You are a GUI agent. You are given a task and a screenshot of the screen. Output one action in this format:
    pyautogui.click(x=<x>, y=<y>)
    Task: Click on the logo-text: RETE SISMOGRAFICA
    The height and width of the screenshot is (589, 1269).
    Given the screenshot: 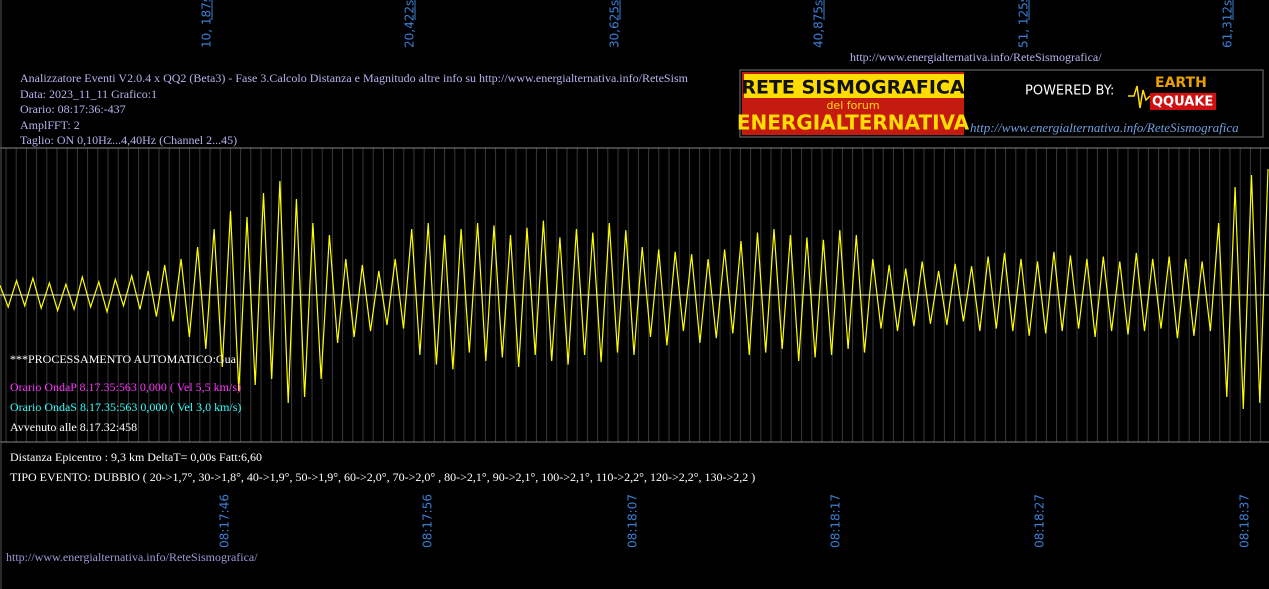 What is the action you would take?
    pyautogui.click(x=853, y=88)
    